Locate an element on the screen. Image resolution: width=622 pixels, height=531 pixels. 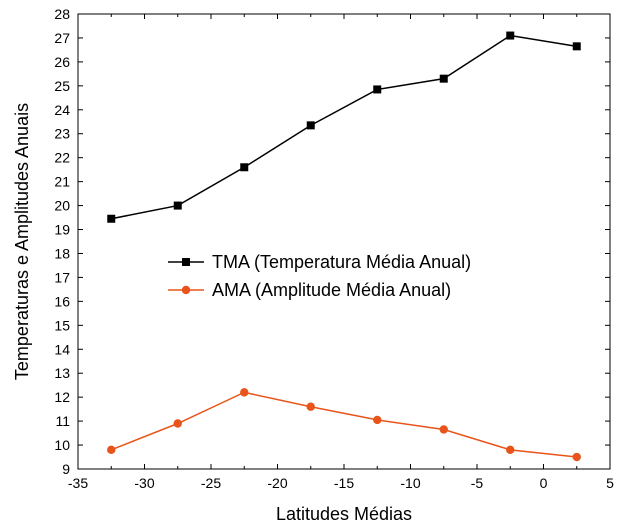
y-tick-label: 20 is located at coordinates (62, 206).